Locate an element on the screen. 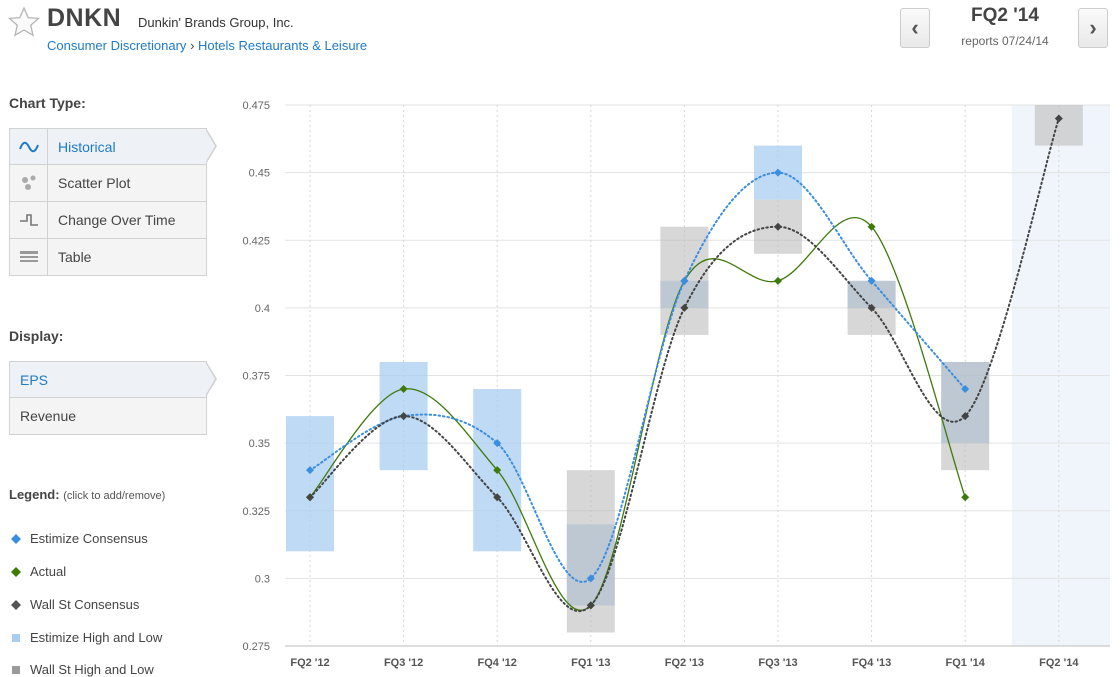 The image size is (1120, 677). x-tick-label: FQ4 '12 is located at coordinates (497, 663).